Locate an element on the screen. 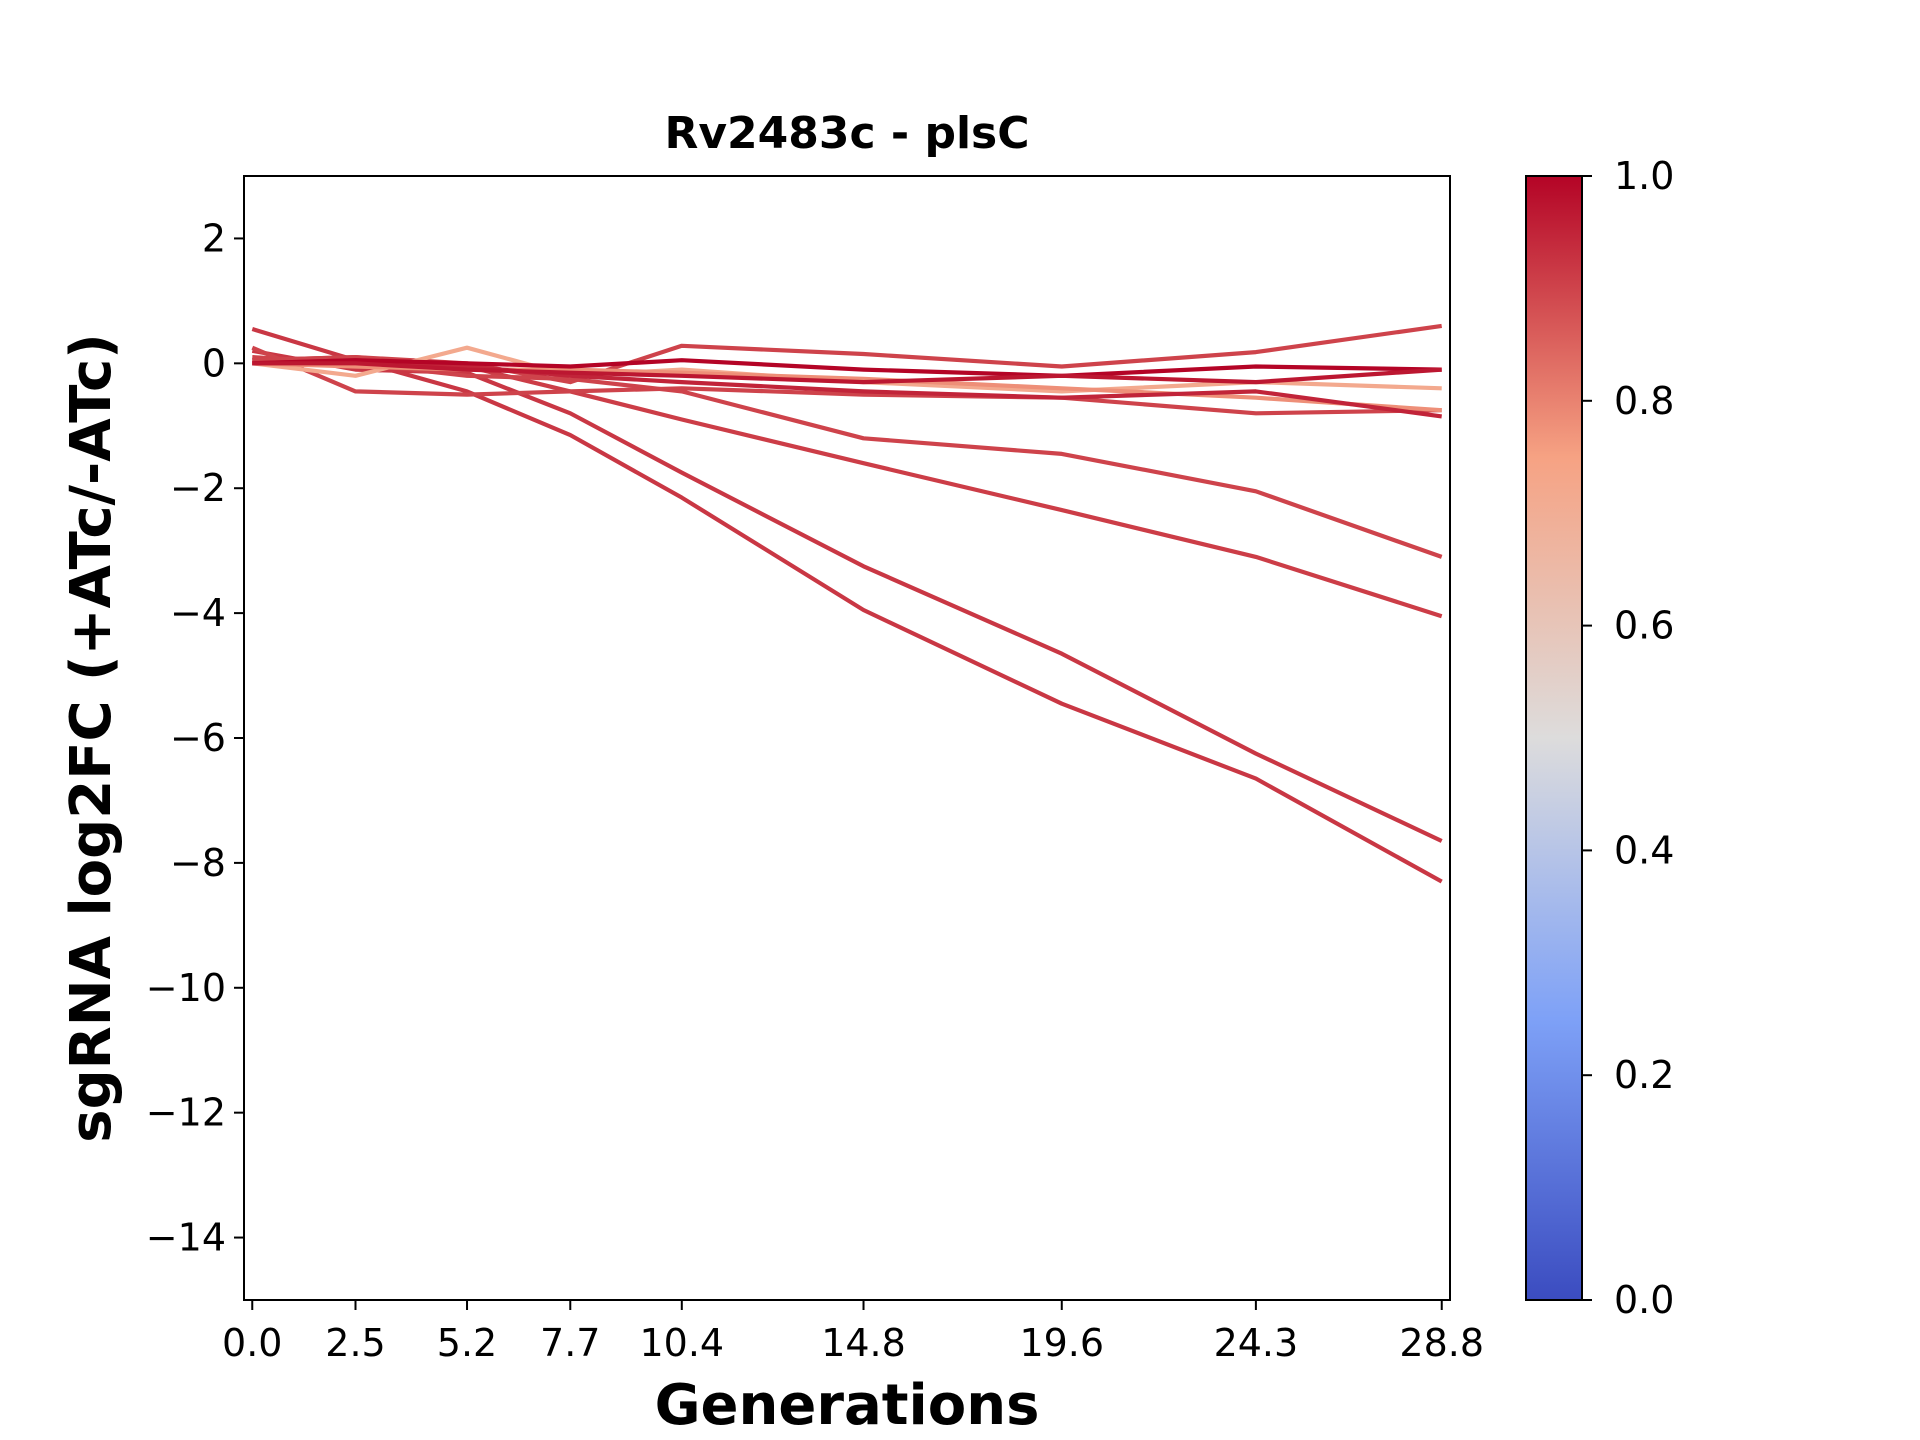 The height and width of the screenshot is (1440, 1920). x-tick-label: 19.6 is located at coordinates (1061, 1343).